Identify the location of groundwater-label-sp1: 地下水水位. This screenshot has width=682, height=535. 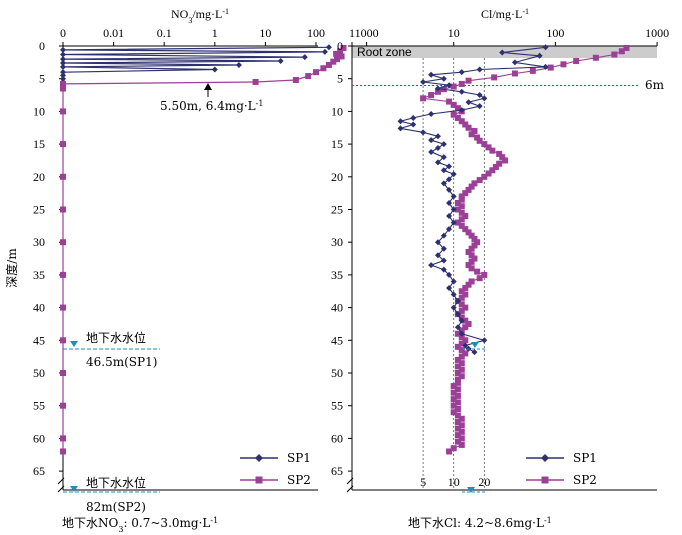
(116, 337).